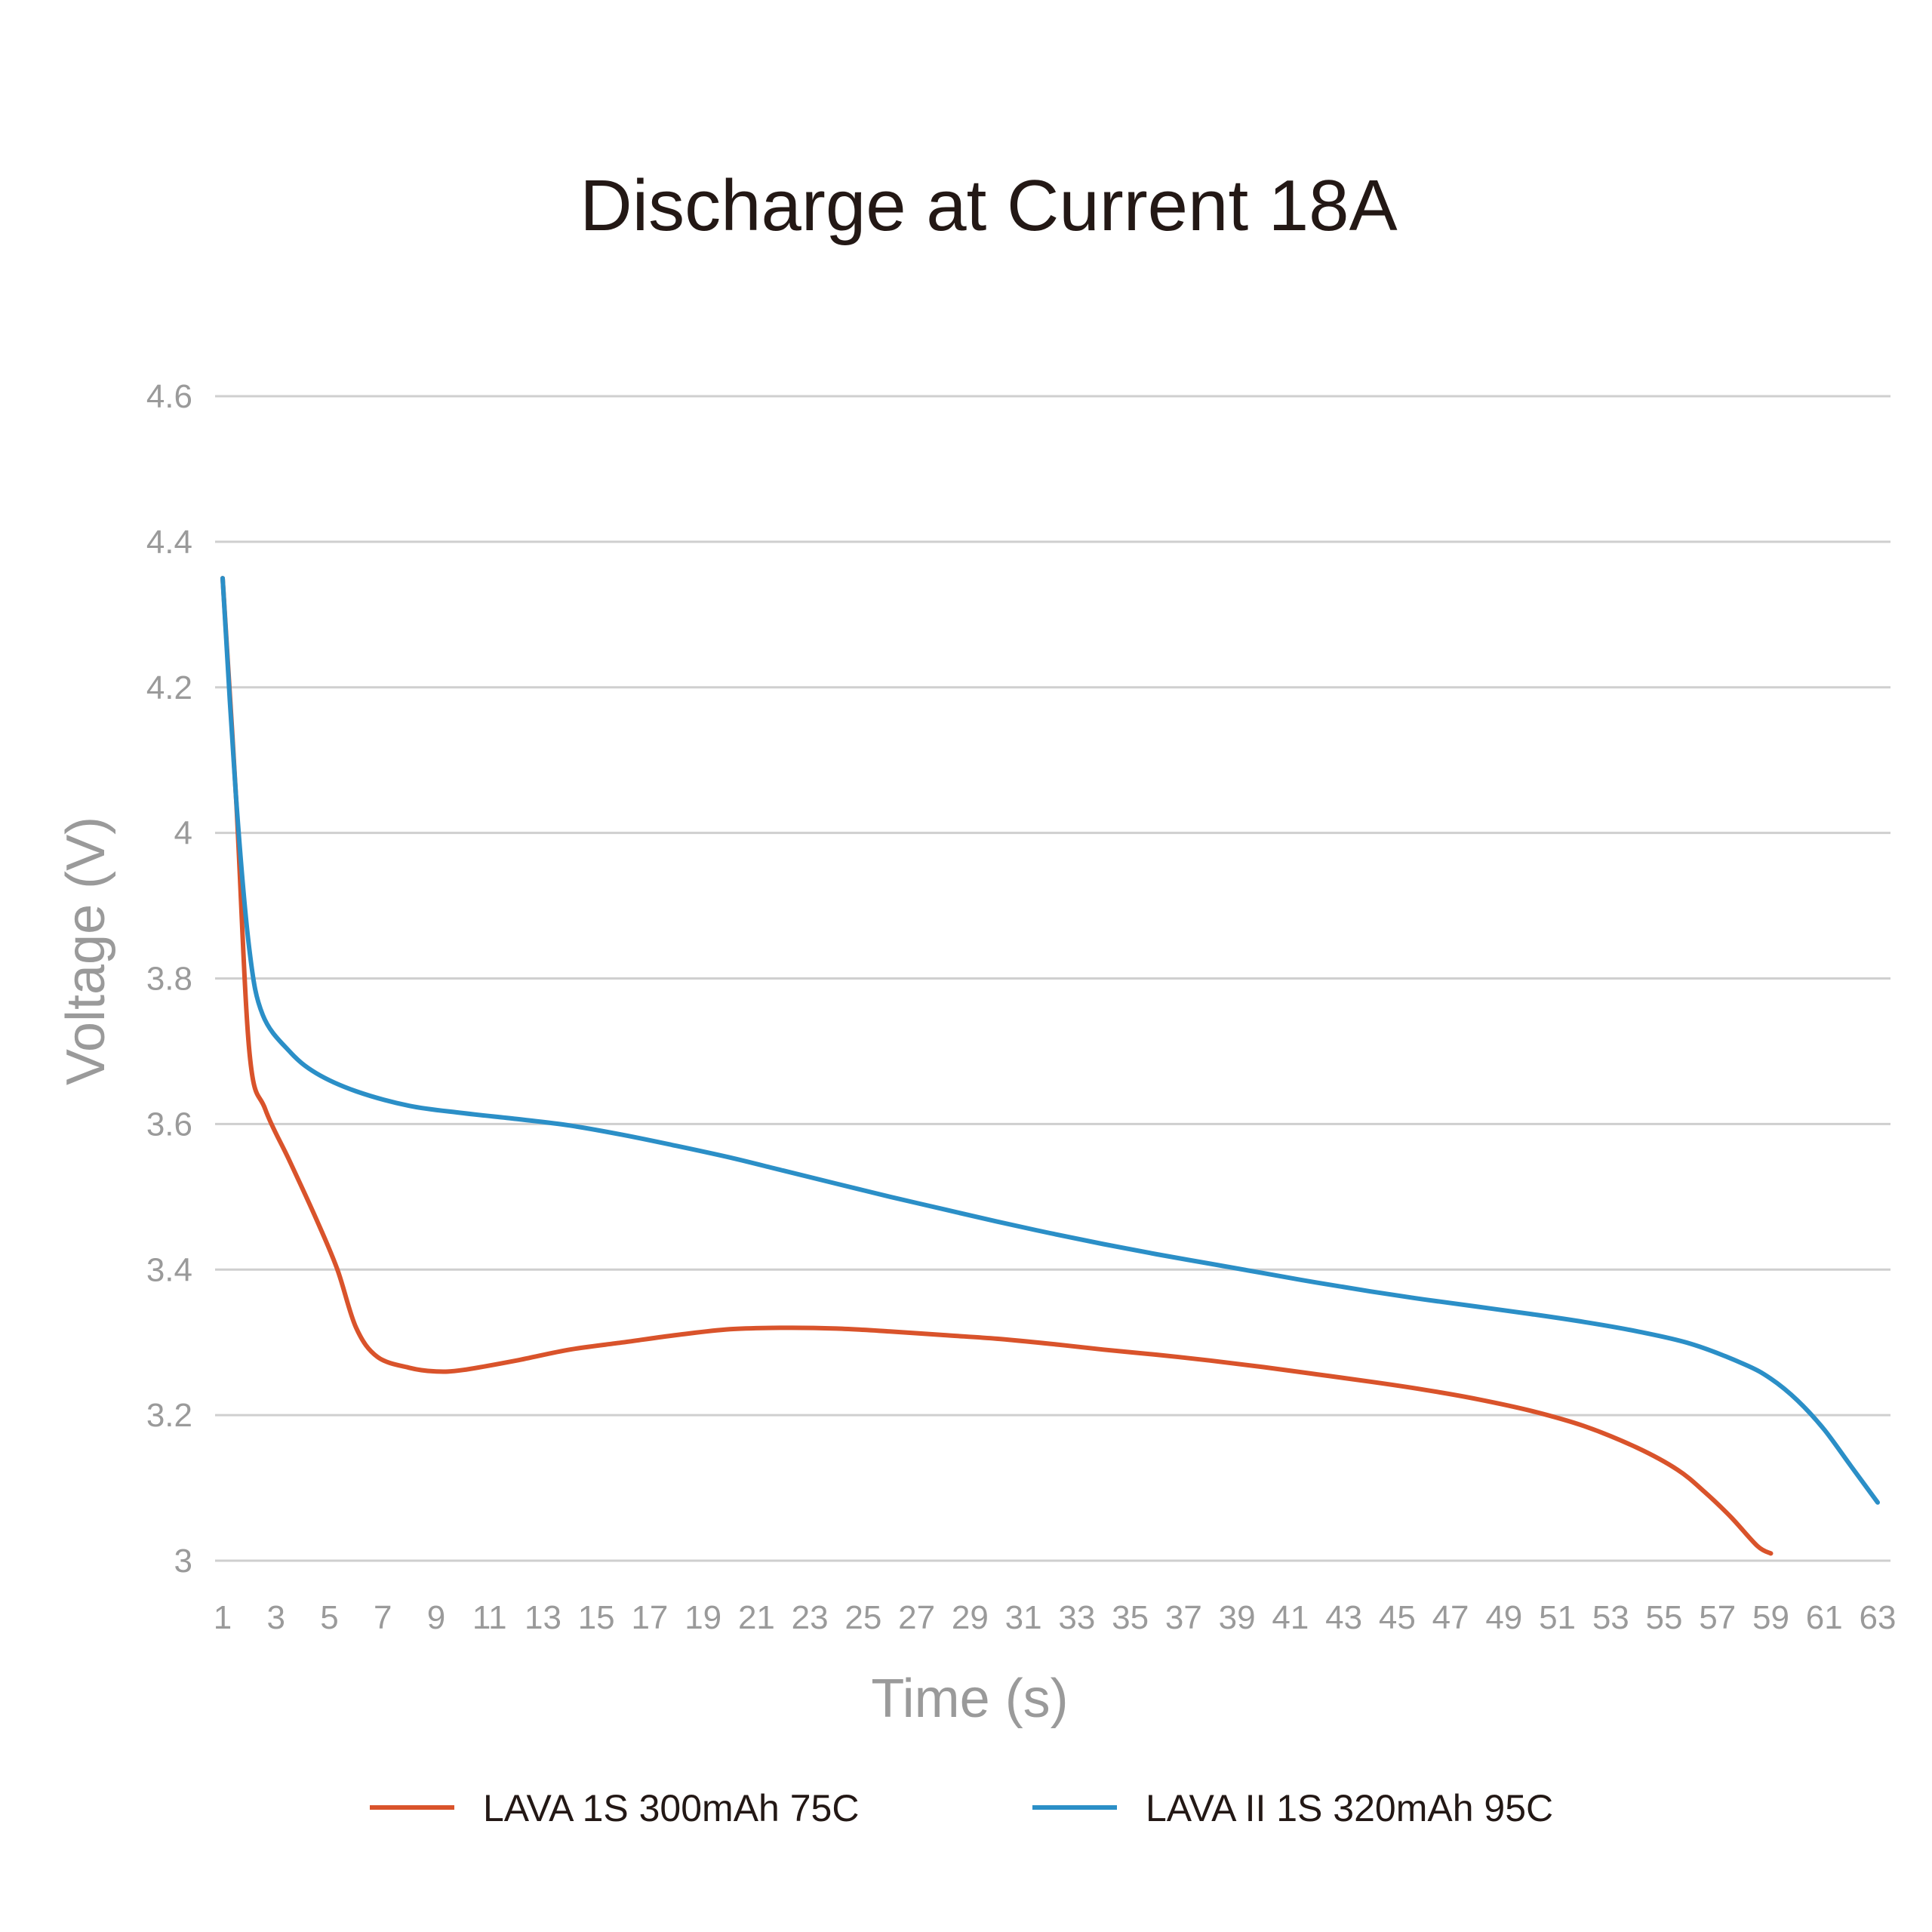 This screenshot has height=1932, width=1932. I want to click on x-tick-label: 25, so click(862, 1617).